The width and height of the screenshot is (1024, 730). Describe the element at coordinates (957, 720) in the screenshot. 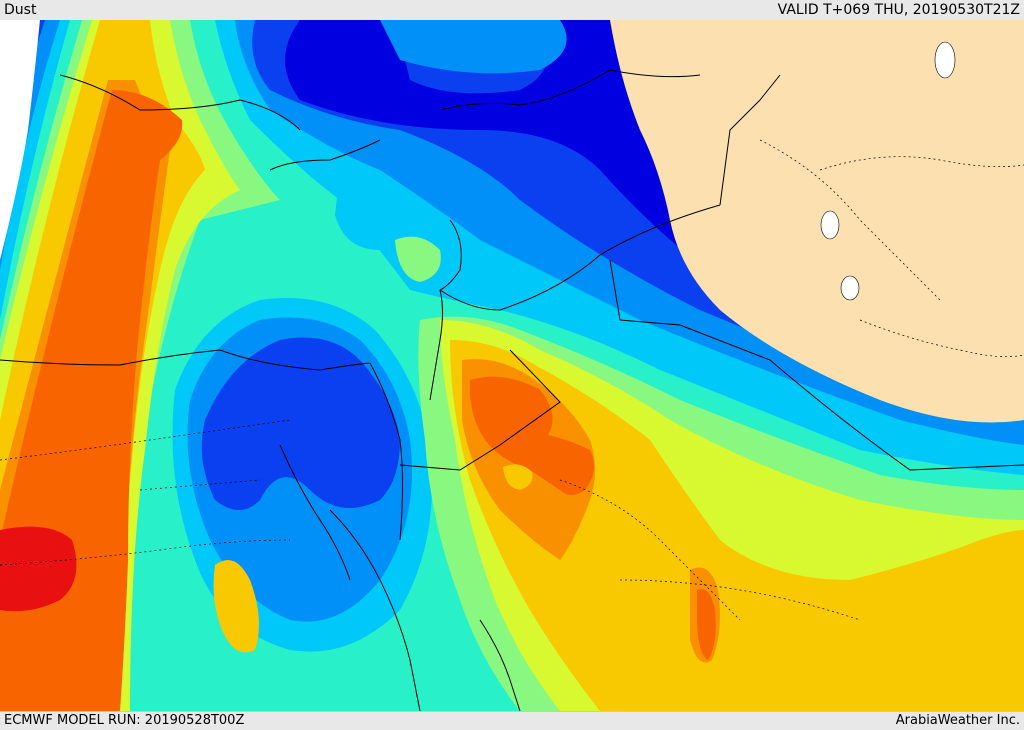

I see `credit-label: ArabiaWeather Inc.` at that location.